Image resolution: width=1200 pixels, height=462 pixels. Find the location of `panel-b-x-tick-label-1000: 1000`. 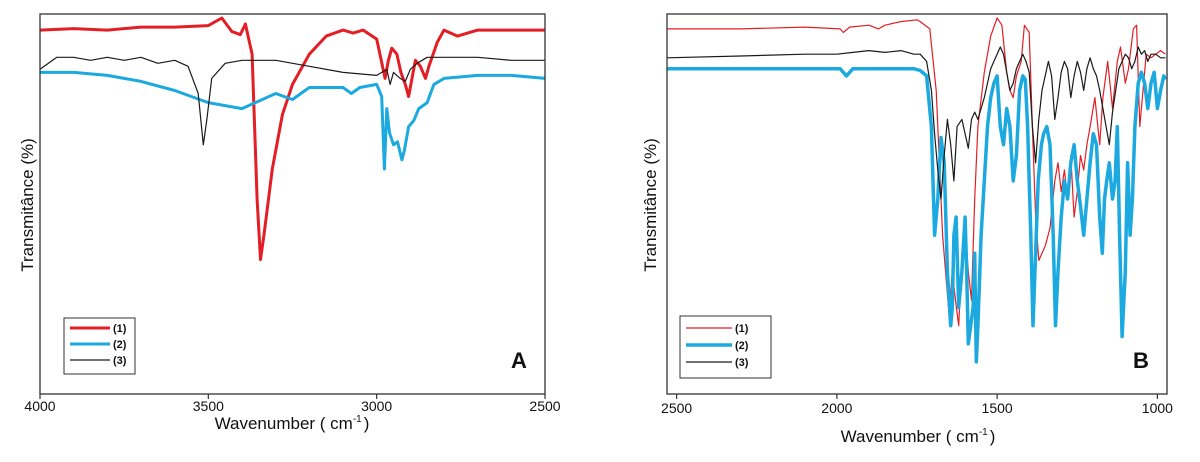

panel-b-x-tick-label-1000: 1000 is located at coordinates (1157, 408).